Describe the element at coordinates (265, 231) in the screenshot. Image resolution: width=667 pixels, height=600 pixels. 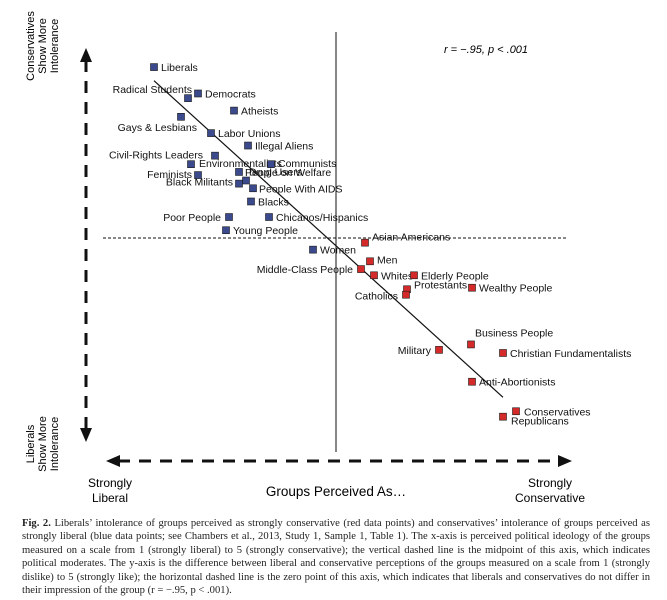
I see `point-label: Young People` at that location.